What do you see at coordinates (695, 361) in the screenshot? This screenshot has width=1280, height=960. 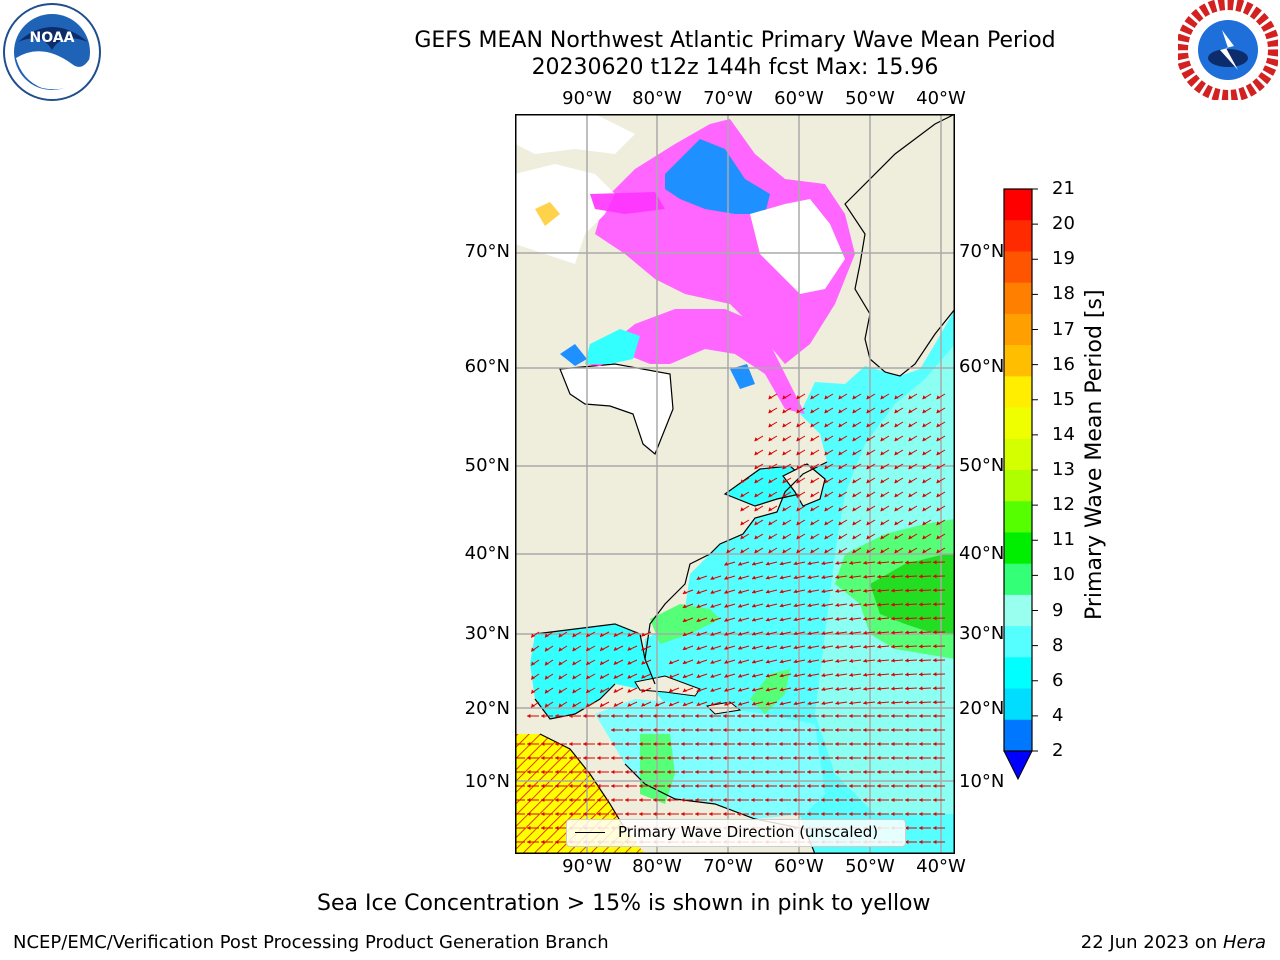 I see `ice-hudson-strait` at bounding box center [695, 361].